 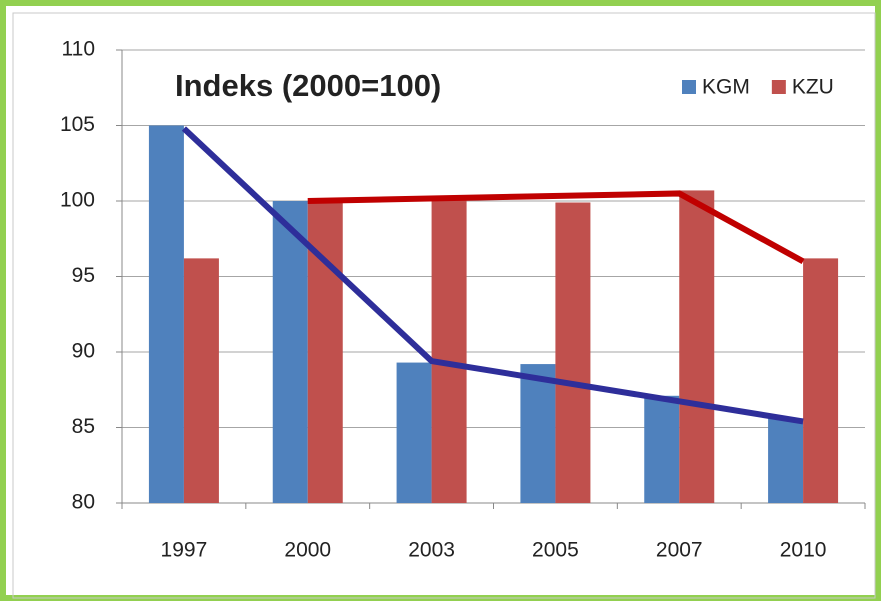 What do you see at coordinates (184, 550) in the screenshot?
I see `x-tick-label: 1997` at bounding box center [184, 550].